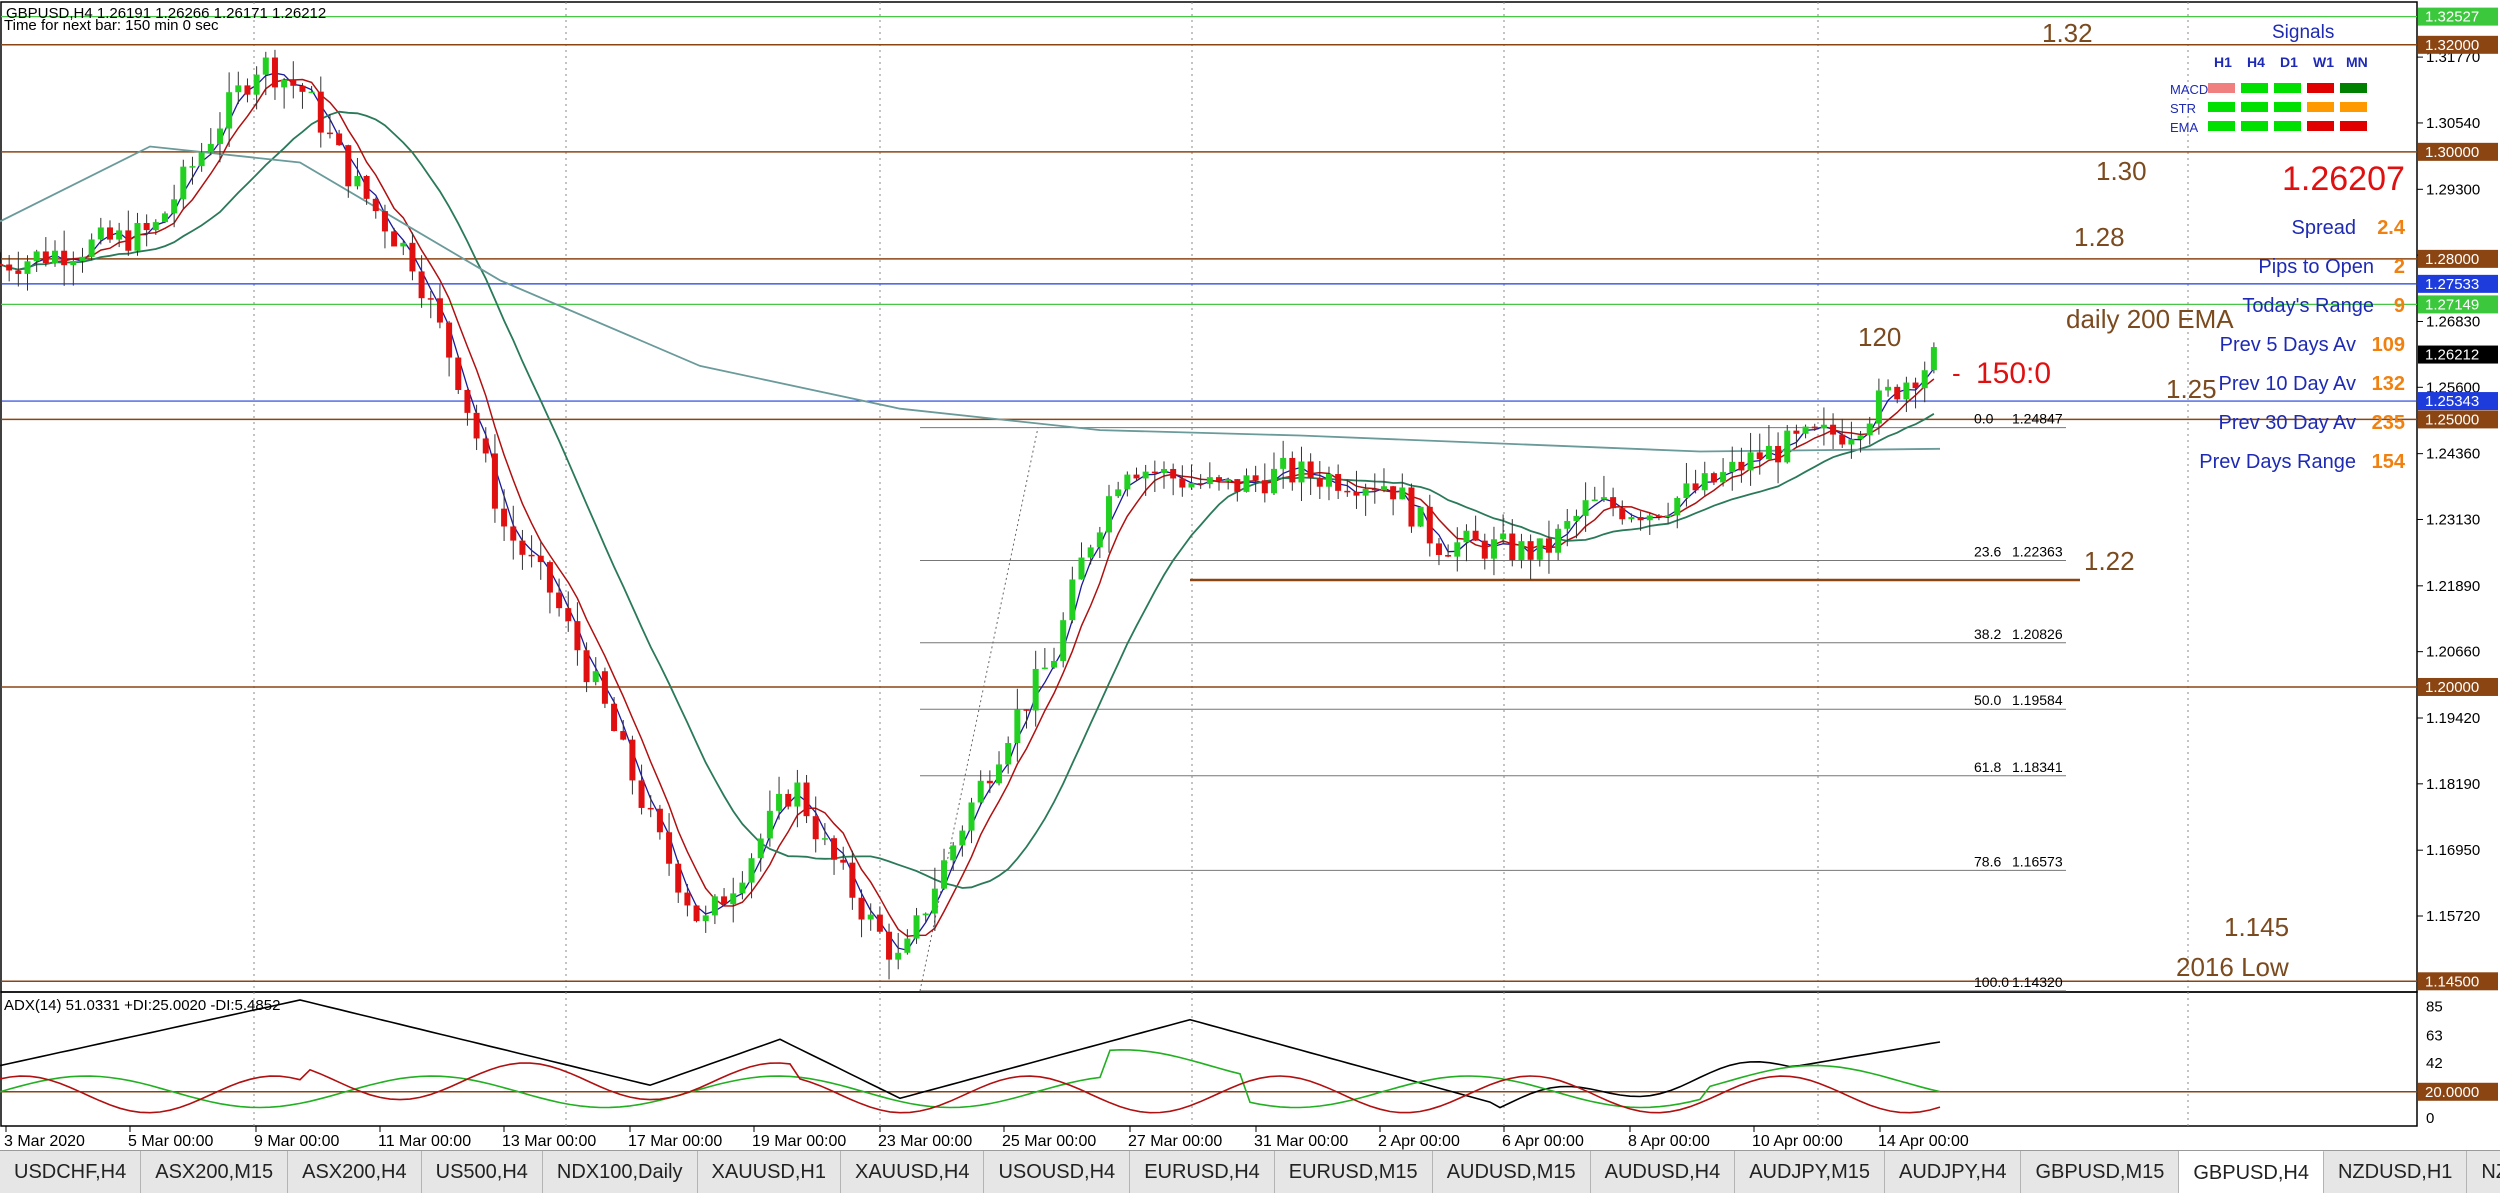 The width and height of the screenshot is (2500, 1193). What do you see at coordinates (1991, 982) in the screenshot?
I see `fib-level-label: 100.0` at bounding box center [1991, 982].